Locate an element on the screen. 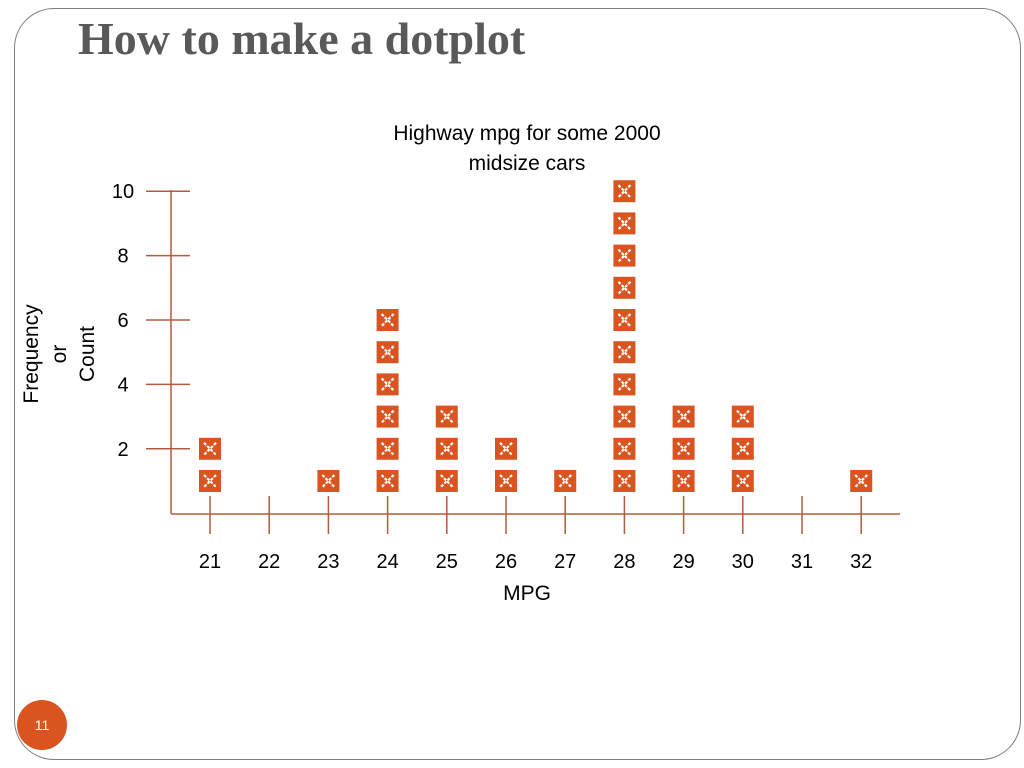  x-tick-label: 22 is located at coordinates (269, 562).